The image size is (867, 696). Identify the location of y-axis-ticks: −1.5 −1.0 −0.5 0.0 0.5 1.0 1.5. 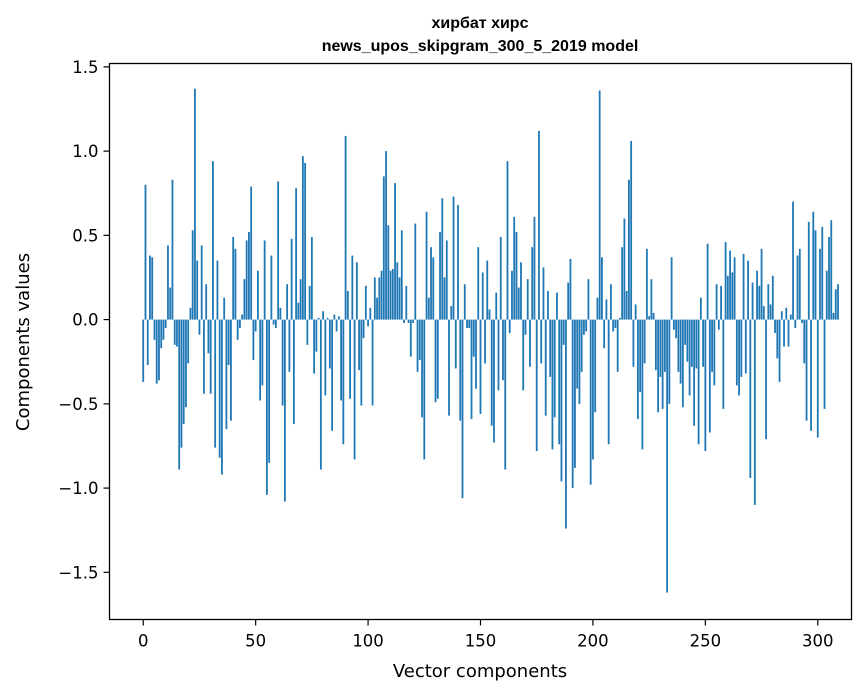
(84, 320).